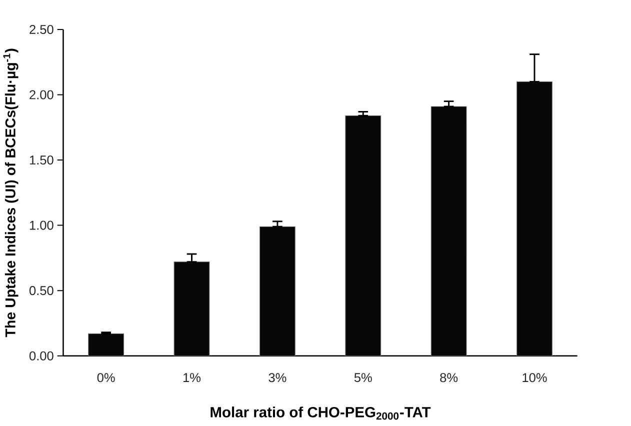 Image resolution: width=631 pixels, height=426 pixels. What do you see at coordinates (42, 225) in the screenshot?
I see `y-tick-label: 1.00` at bounding box center [42, 225].